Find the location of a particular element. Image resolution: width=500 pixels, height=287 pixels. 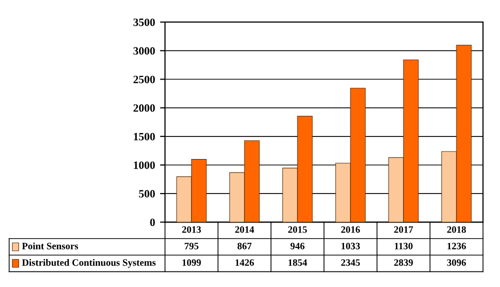

data-label: 3096 is located at coordinates (456, 262).